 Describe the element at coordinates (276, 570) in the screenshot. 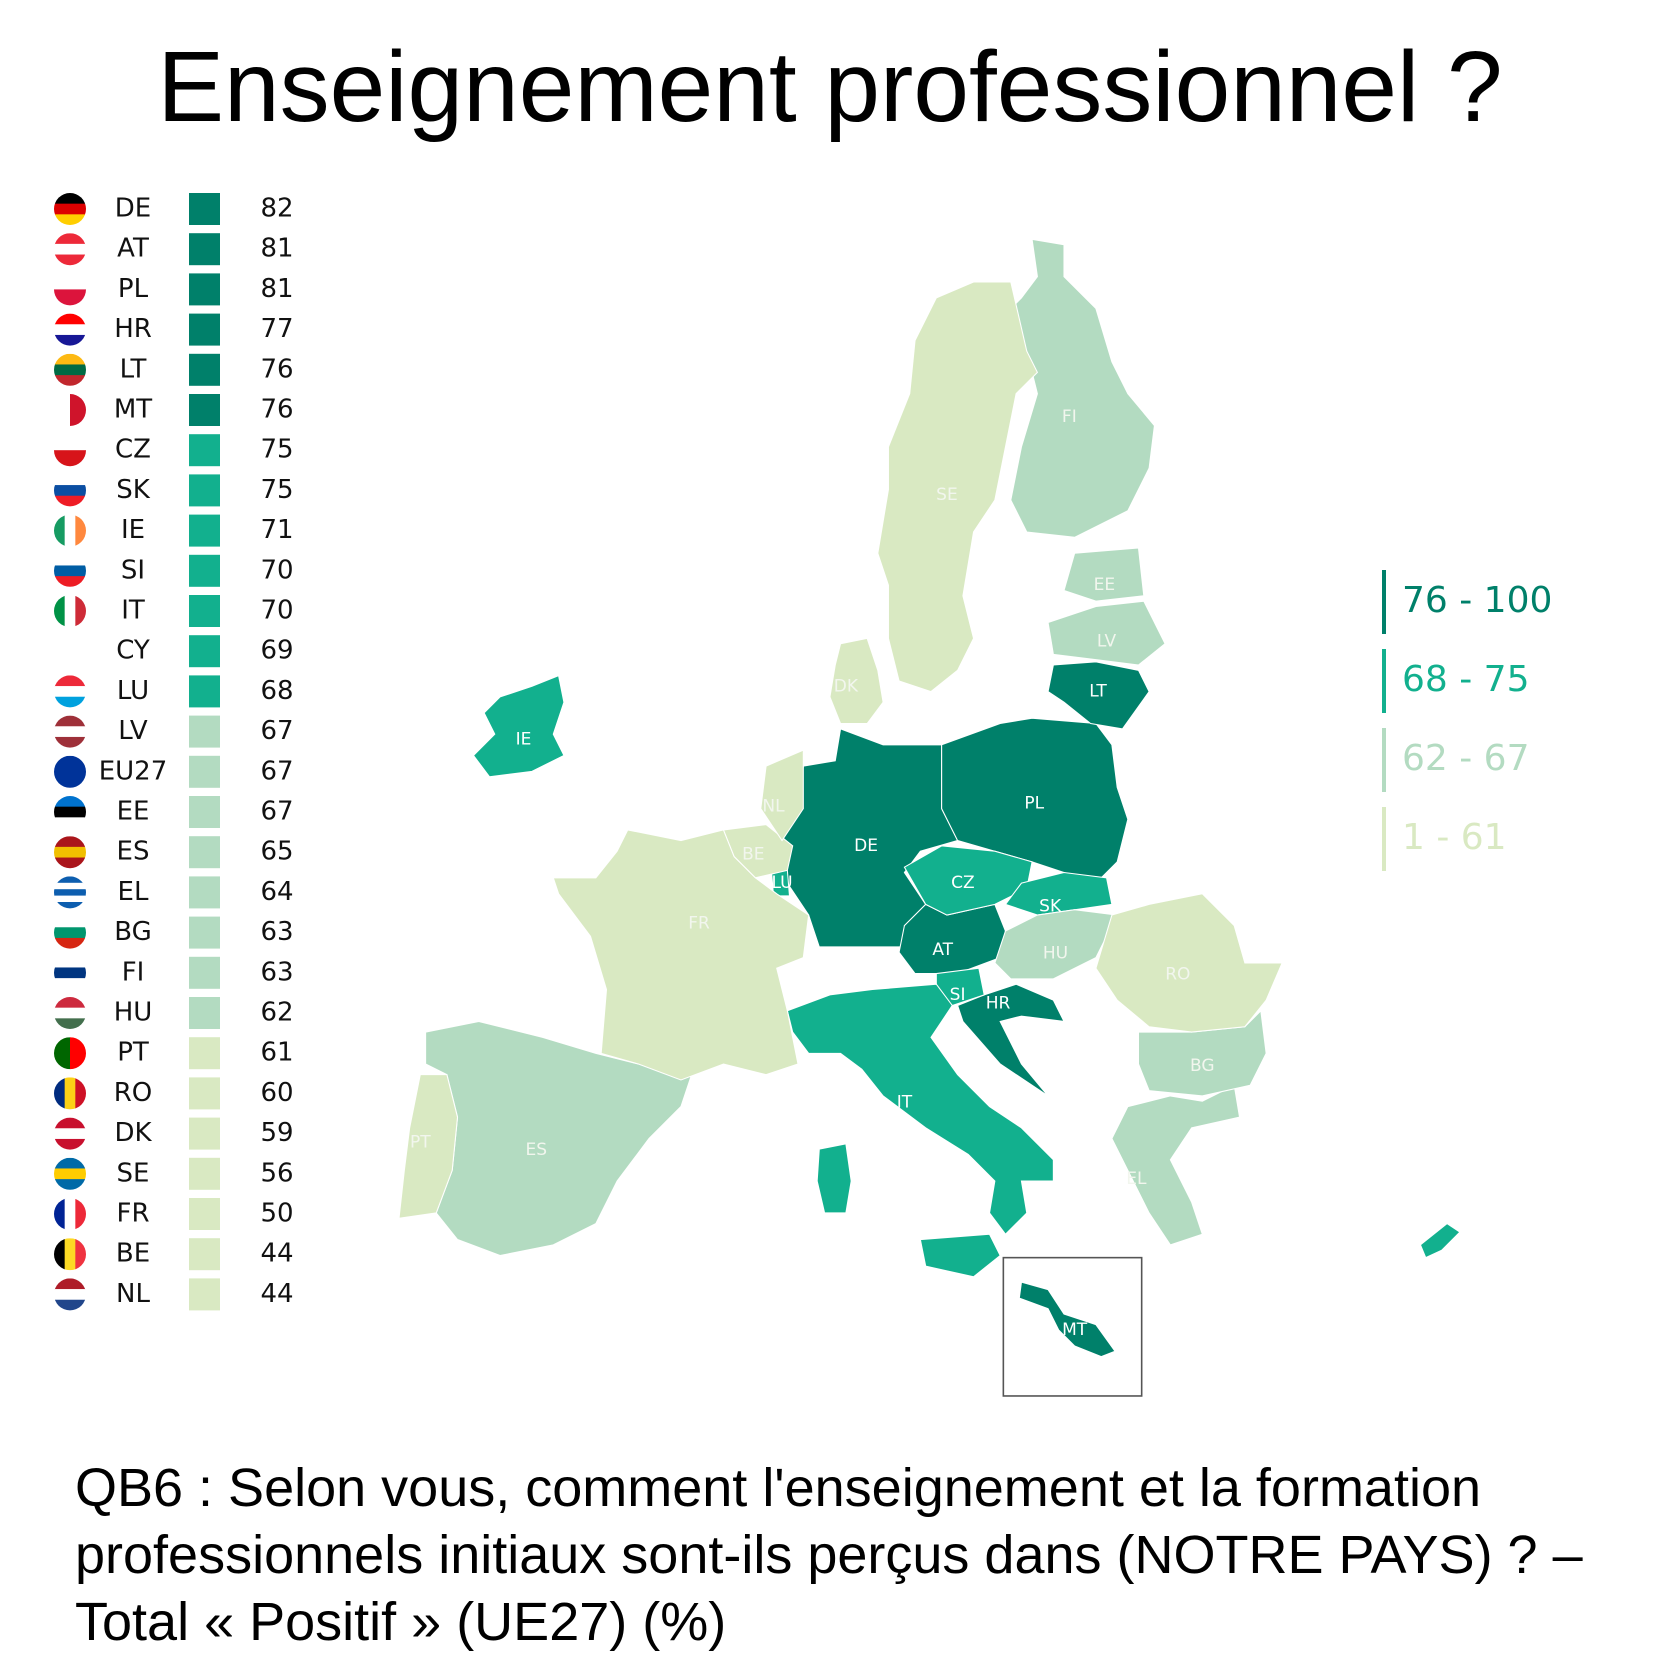

I see `country-value: 70` at that location.